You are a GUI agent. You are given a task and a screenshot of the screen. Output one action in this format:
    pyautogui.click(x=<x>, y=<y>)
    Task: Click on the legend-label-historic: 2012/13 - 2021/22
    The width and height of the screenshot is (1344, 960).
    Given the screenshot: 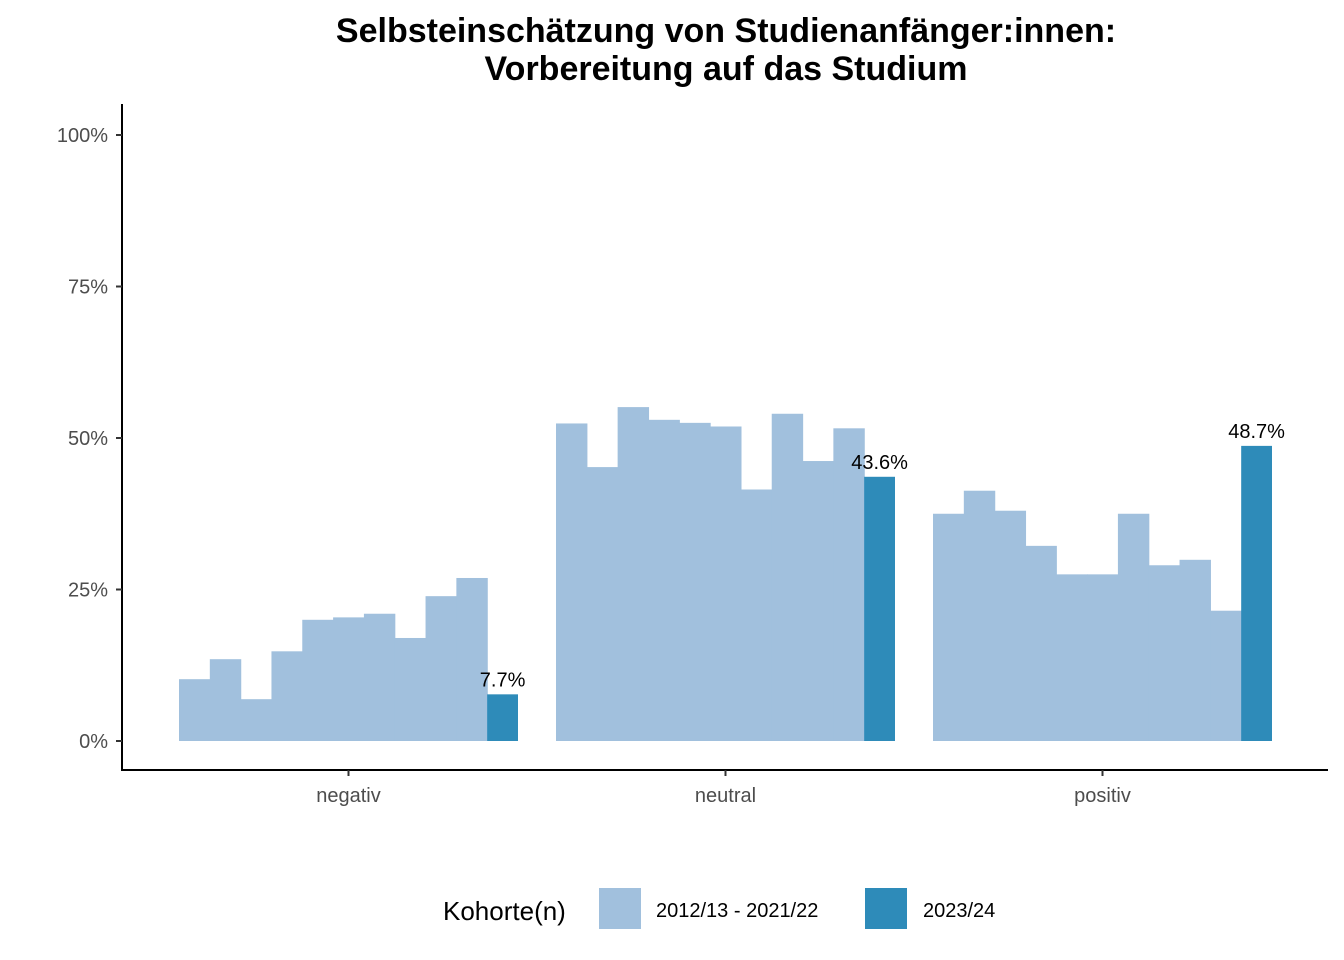 What is the action you would take?
    pyautogui.click(x=737, y=911)
    